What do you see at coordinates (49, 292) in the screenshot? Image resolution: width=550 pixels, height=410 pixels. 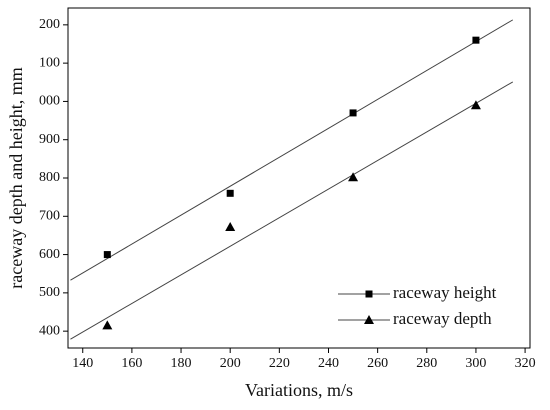 I see `y-tick-label: 500` at bounding box center [49, 292].